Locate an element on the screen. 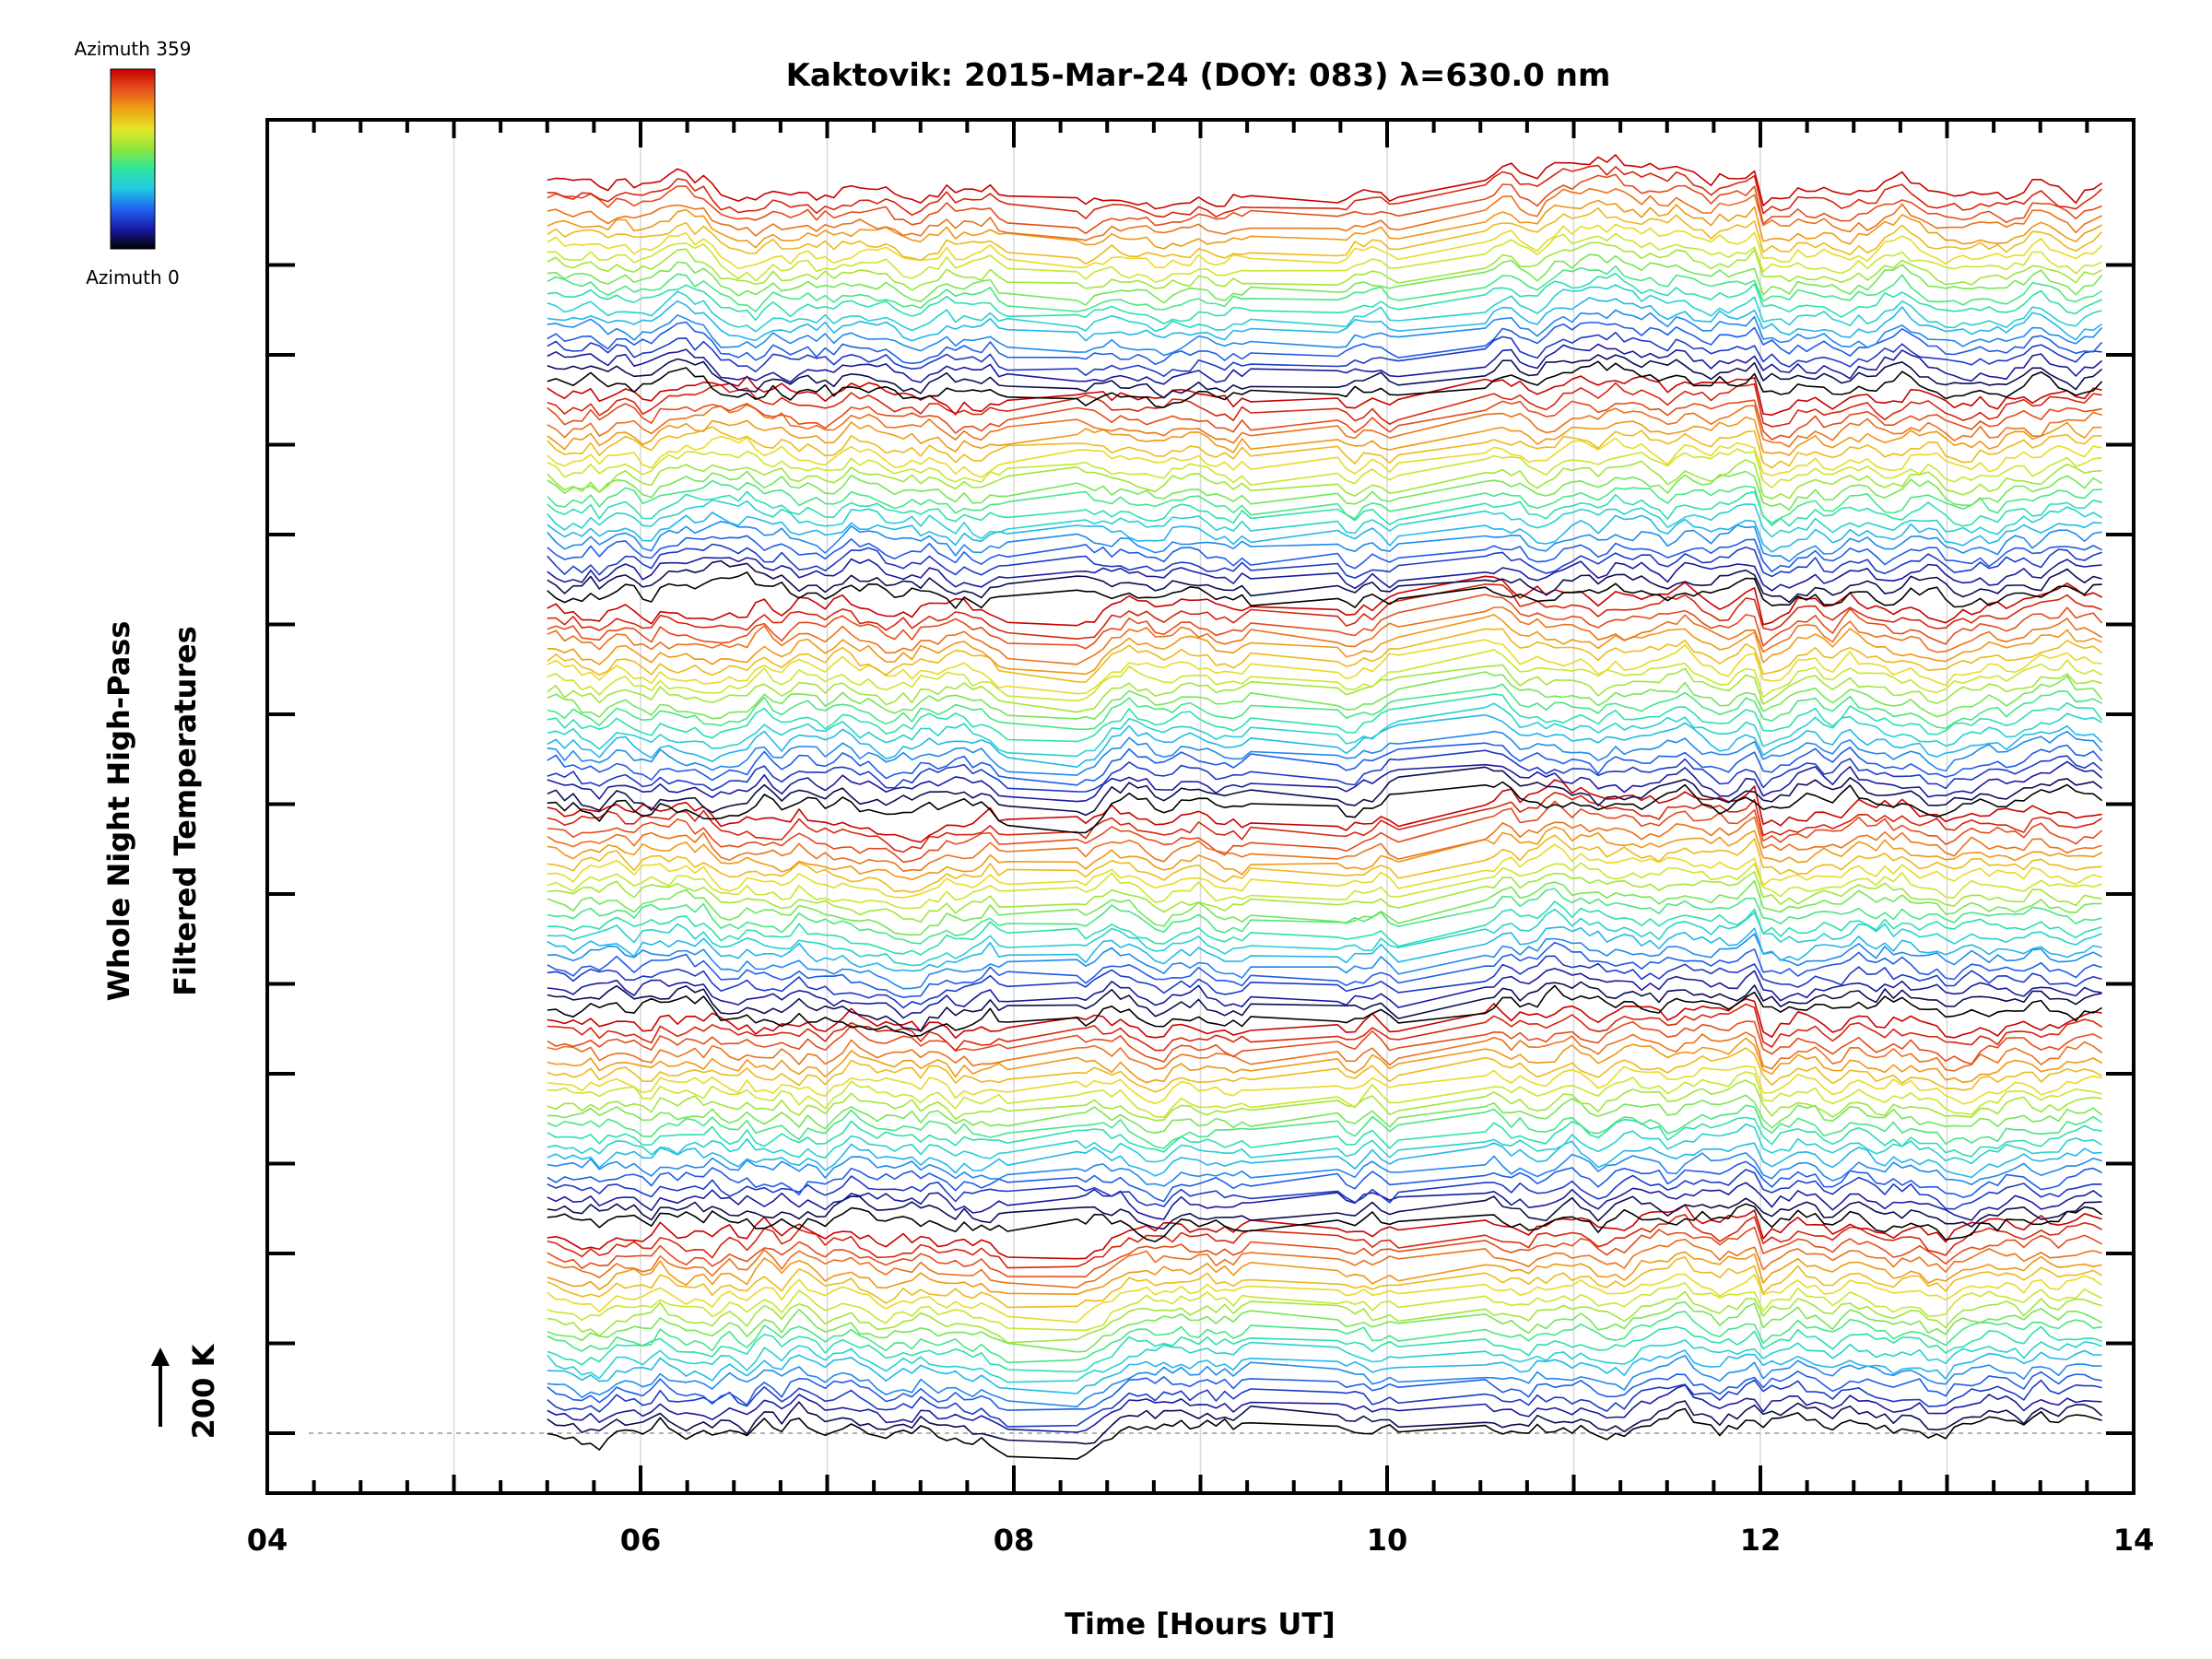 This screenshot has height=1659, width=2212. y-axis-label-line2: Filtered Temperatures is located at coordinates (185, 811).